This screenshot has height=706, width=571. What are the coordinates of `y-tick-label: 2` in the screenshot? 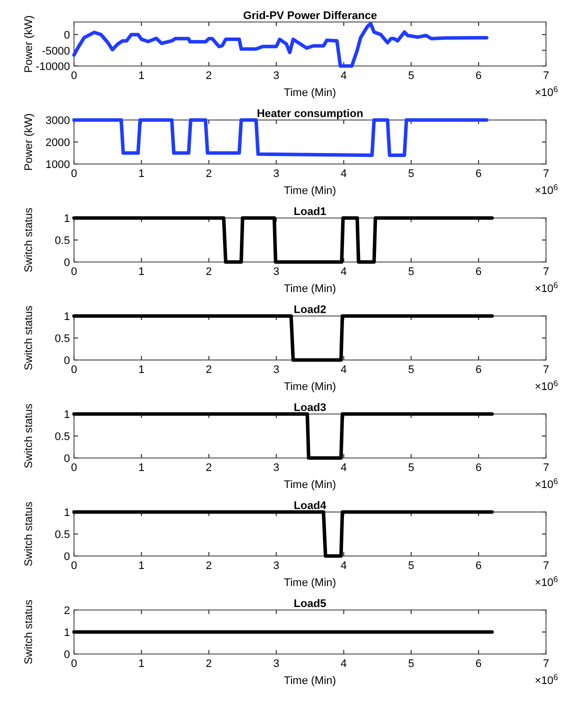 It's located at (67, 611).